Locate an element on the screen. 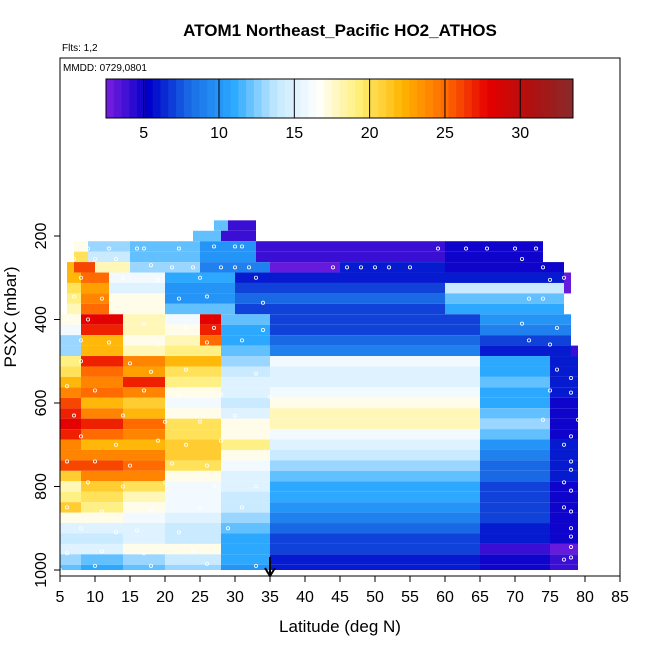 This screenshot has height=650, width=650. x-tick-label: 75 is located at coordinates (550, 597).